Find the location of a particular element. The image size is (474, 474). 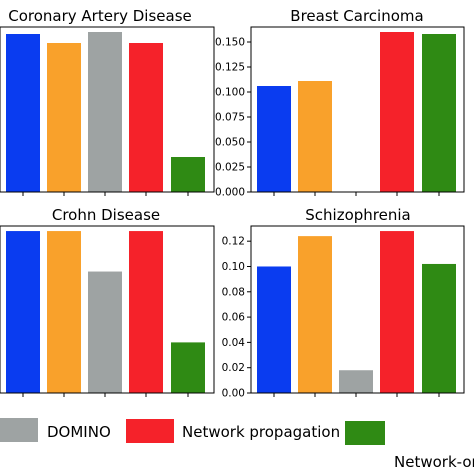

y-tick-label-1-2: 0.050 is located at coordinates (230, 143).